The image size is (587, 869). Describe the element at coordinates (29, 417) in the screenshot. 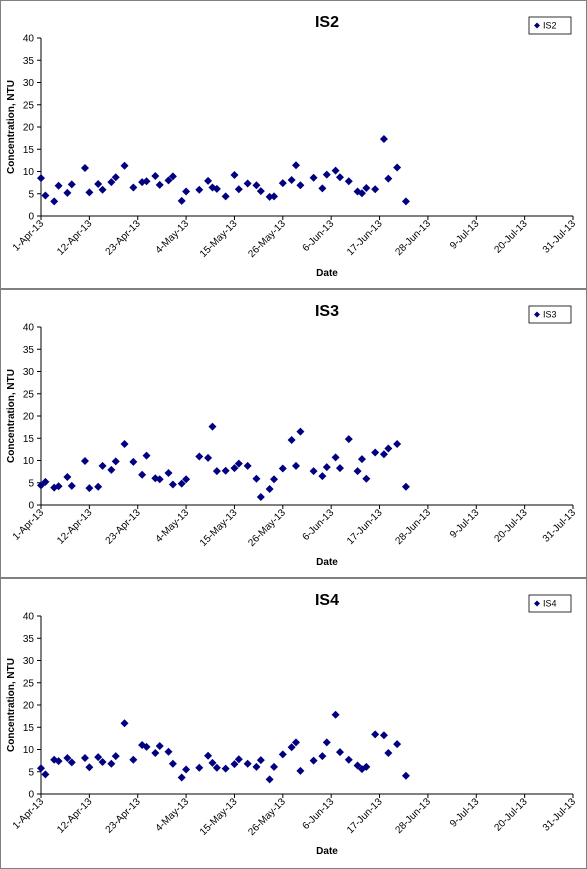

I see `y-tick-label: 20` at that location.